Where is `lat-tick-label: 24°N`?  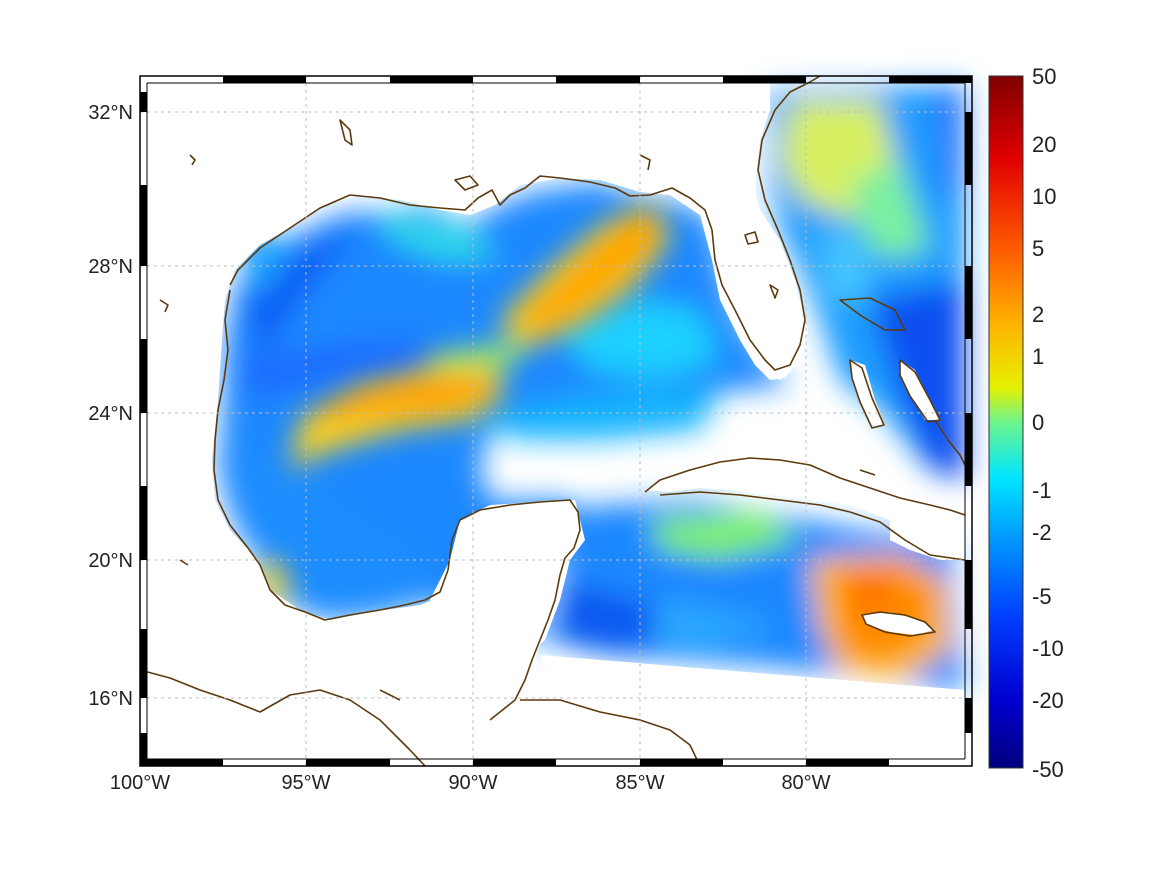 lat-tick-label: 24°N is located at coordinates (110, 414).